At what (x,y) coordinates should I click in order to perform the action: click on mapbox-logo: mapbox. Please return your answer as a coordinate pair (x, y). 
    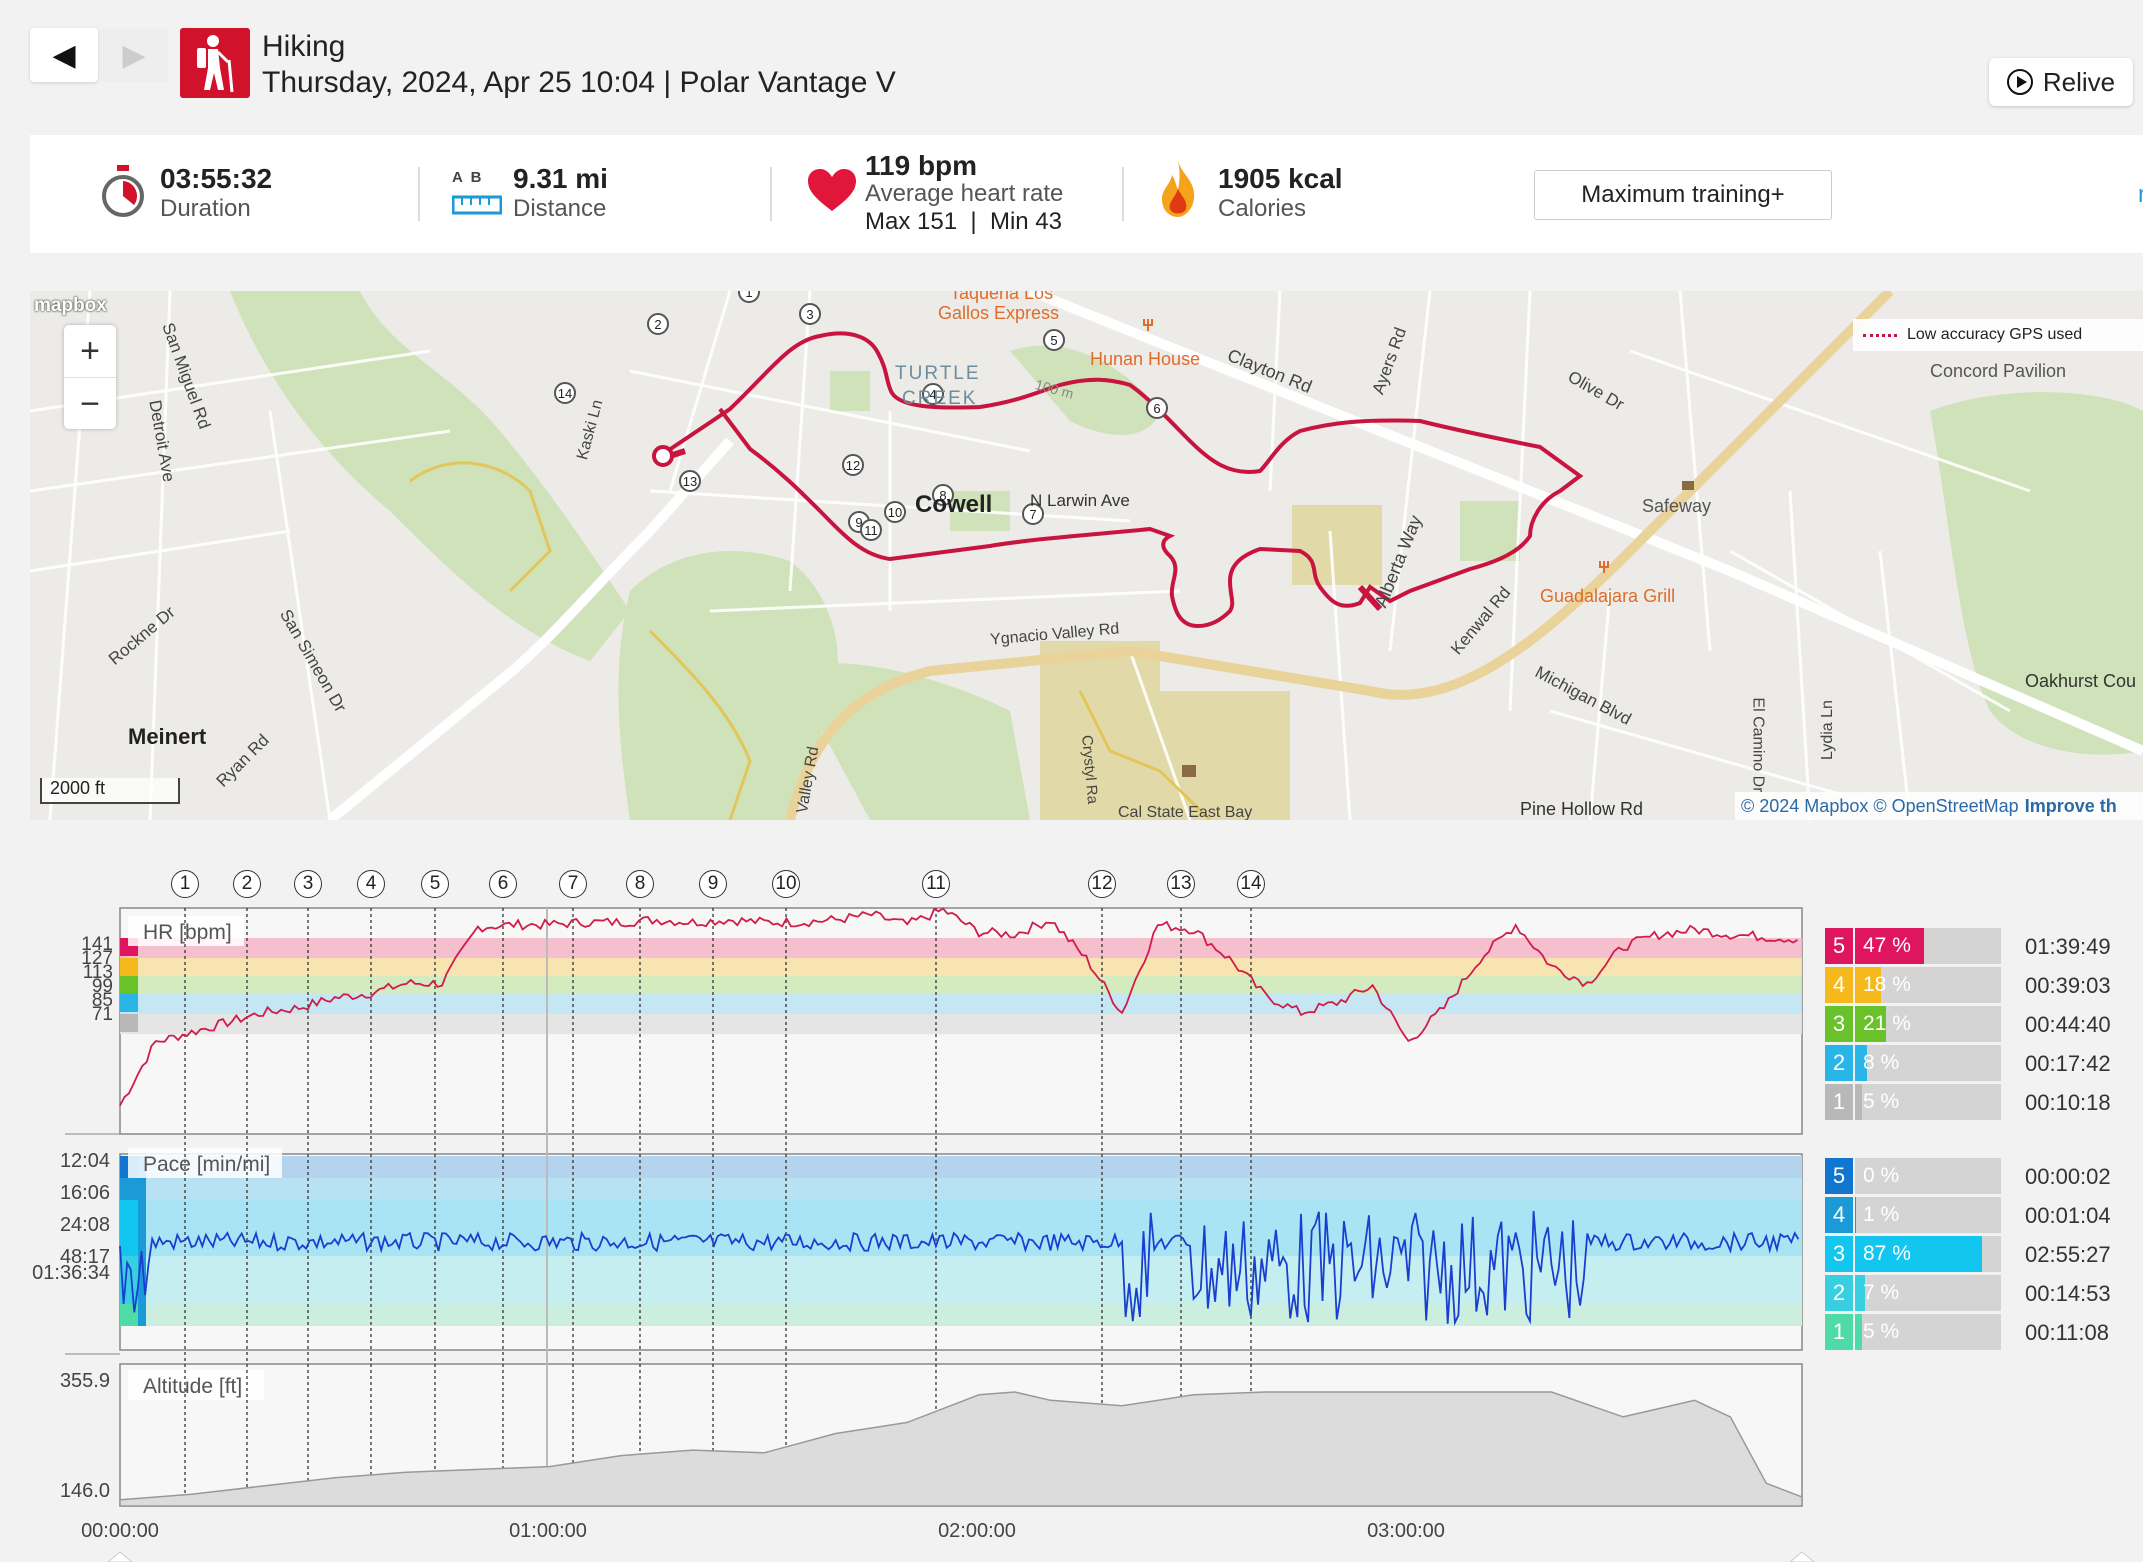
    Looking at the image, I should click on (70, 305).